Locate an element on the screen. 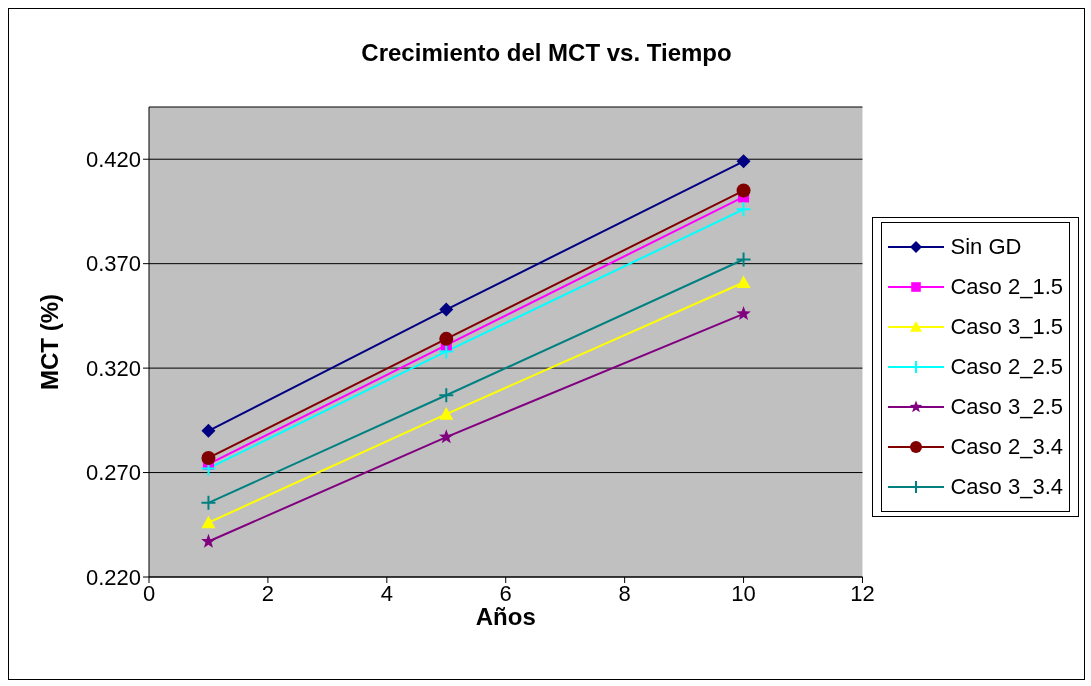 This screenshot has width=1091, height=686. legend-label: Caso 3_2.5 is located at coordinates (1006, 407).